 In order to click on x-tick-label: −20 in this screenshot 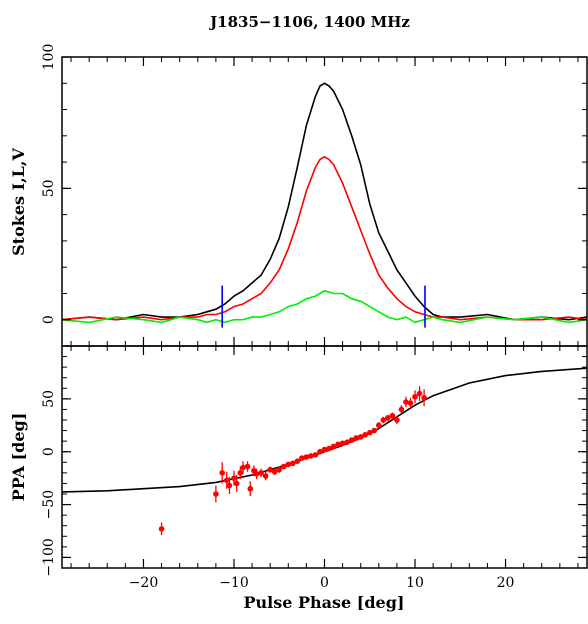, I will do `click(144, 583)`.